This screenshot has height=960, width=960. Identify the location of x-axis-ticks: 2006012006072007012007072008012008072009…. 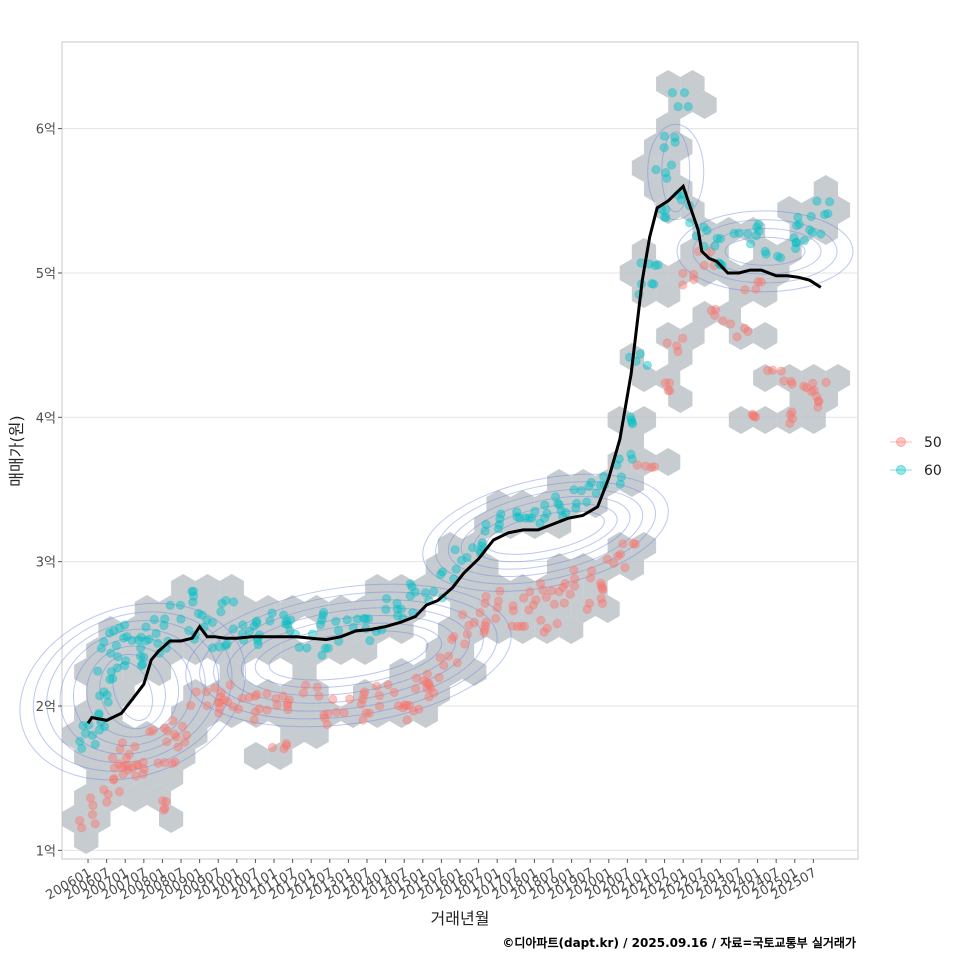
(431, 881).